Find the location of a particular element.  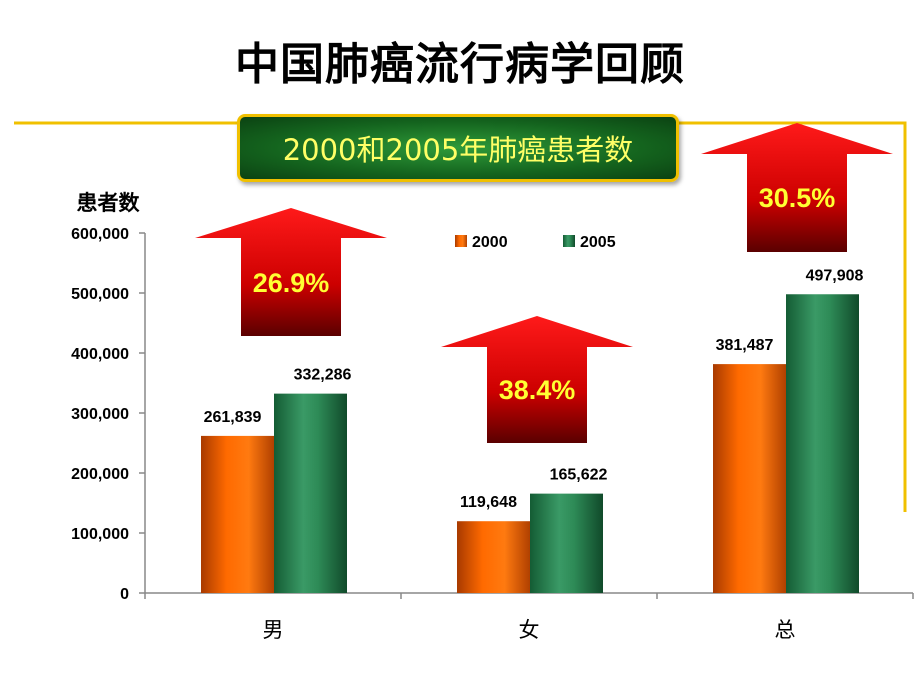

legend-label-2005: 2005 is located at coordinates (598, 242).